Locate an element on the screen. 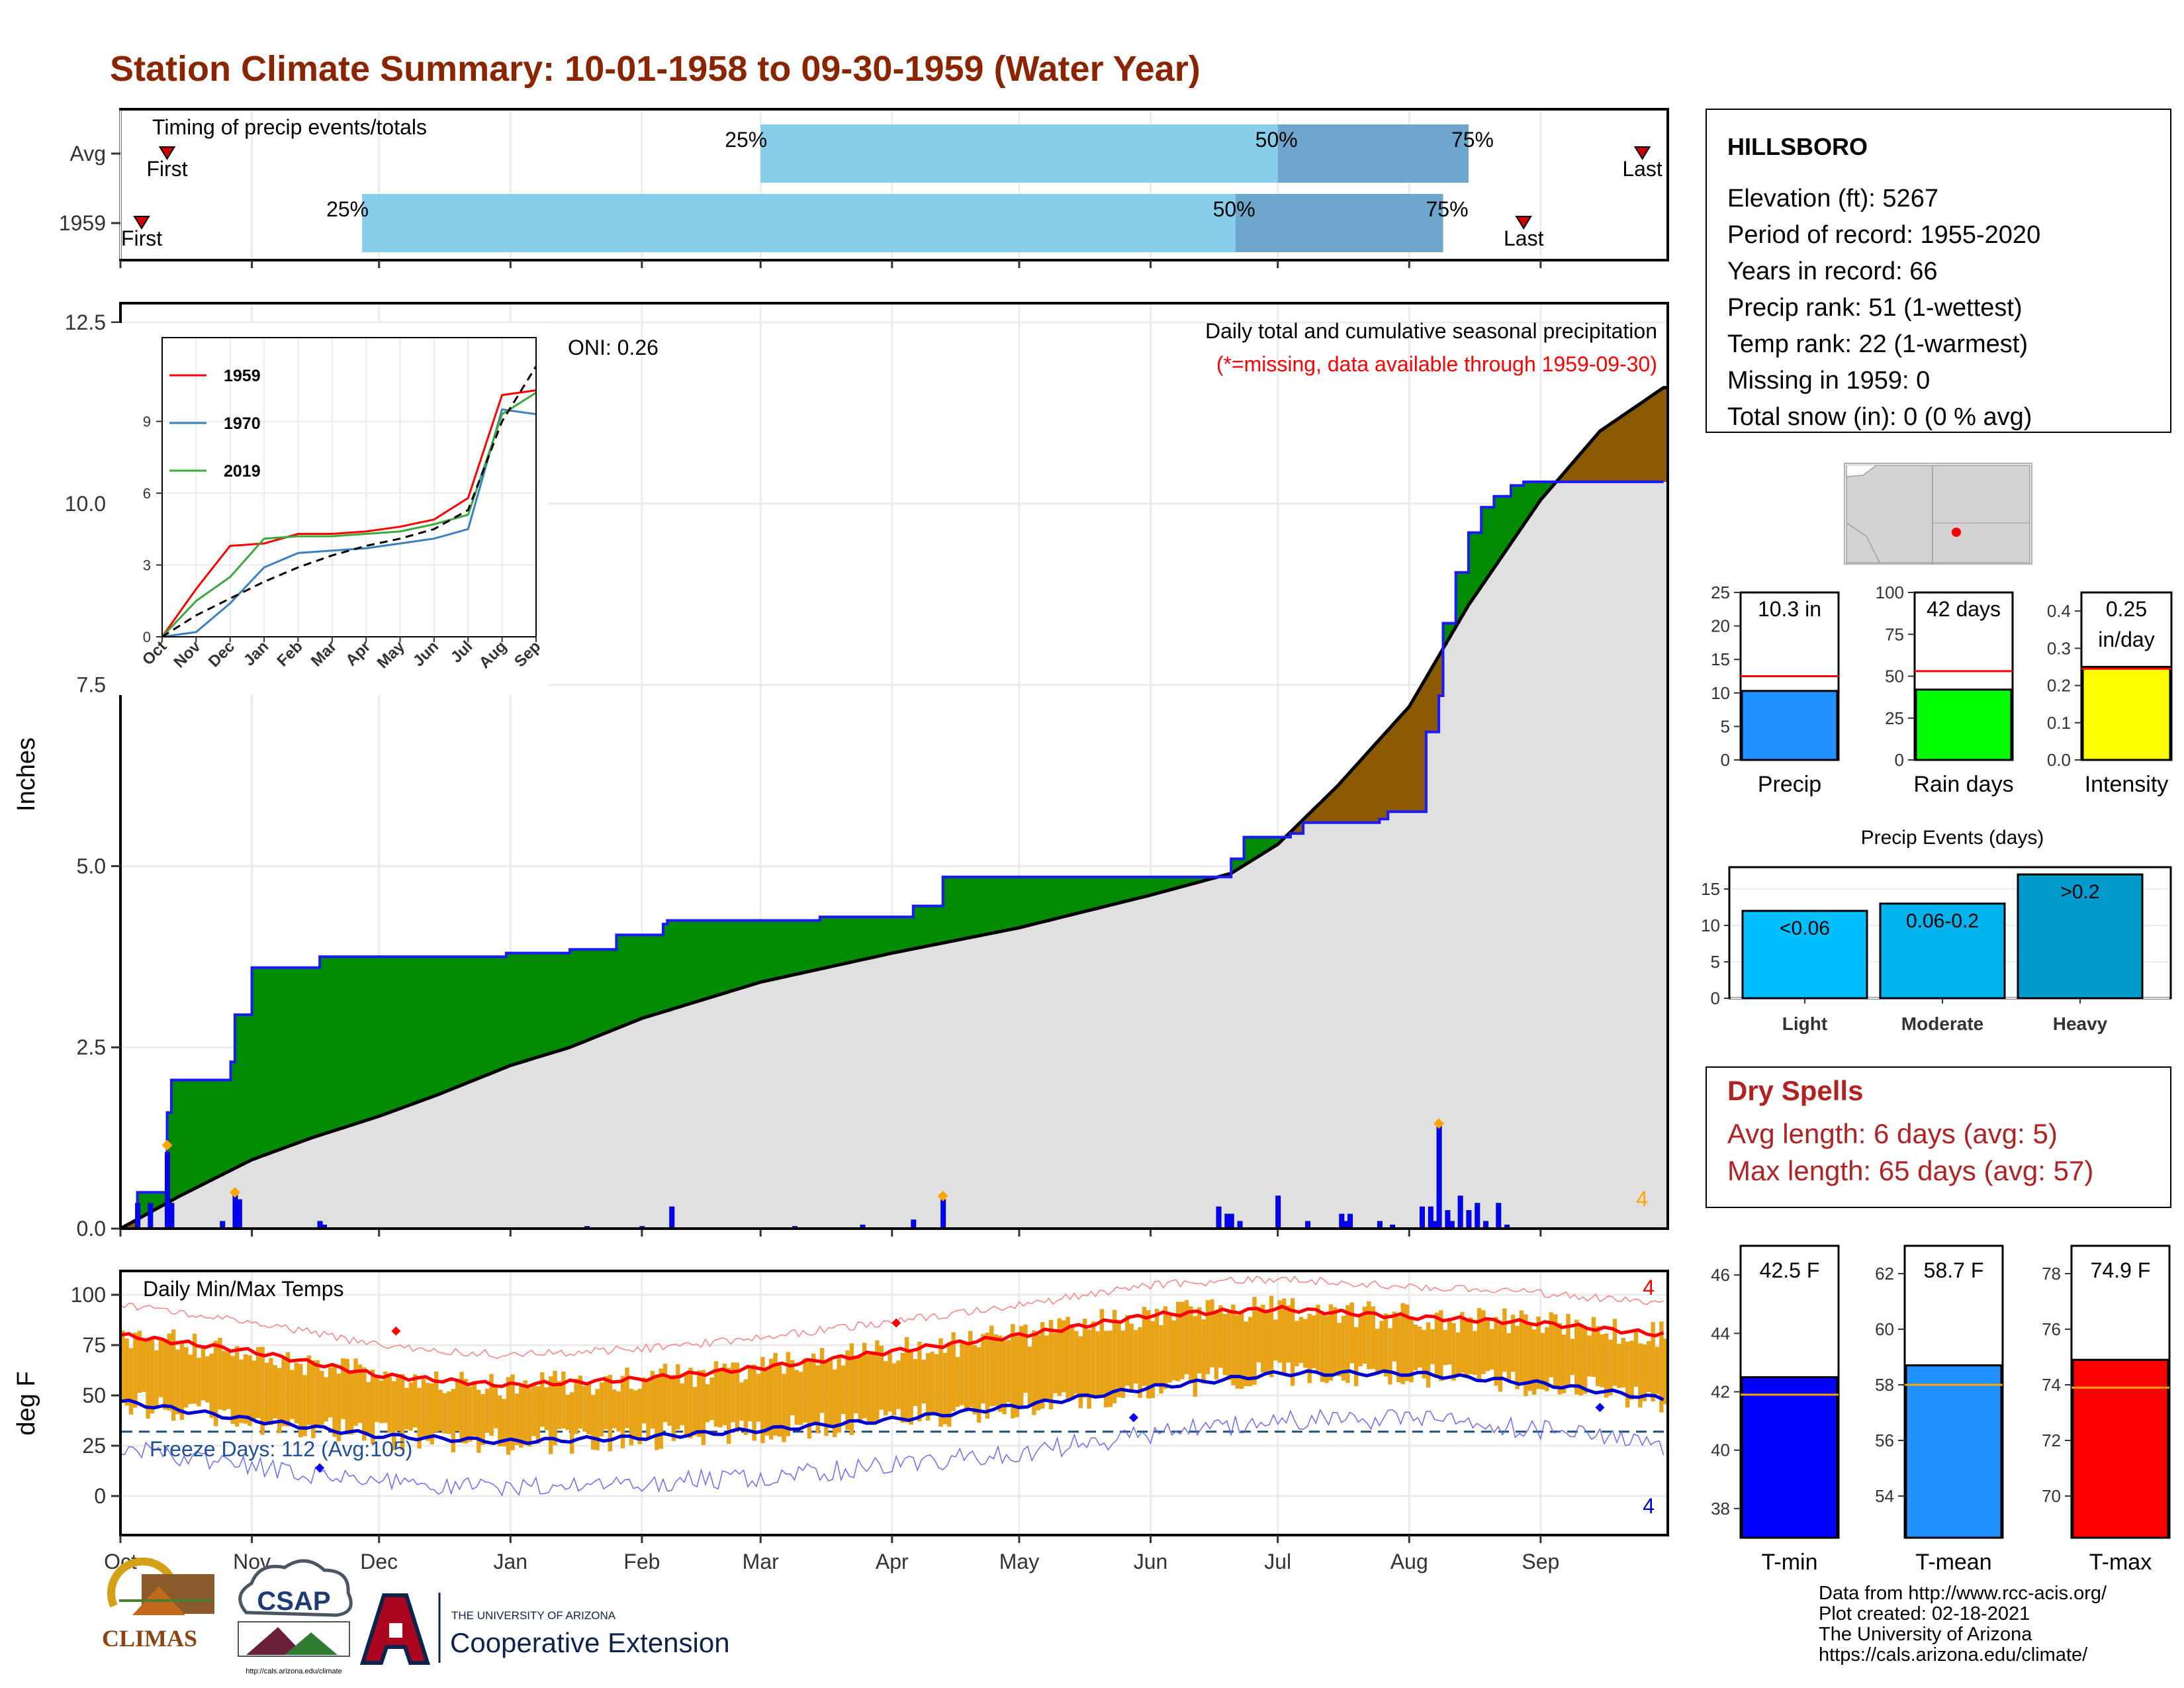 The image size is (2184, 1688). value-label: 0.25 is located at coordinates (2126, 609).